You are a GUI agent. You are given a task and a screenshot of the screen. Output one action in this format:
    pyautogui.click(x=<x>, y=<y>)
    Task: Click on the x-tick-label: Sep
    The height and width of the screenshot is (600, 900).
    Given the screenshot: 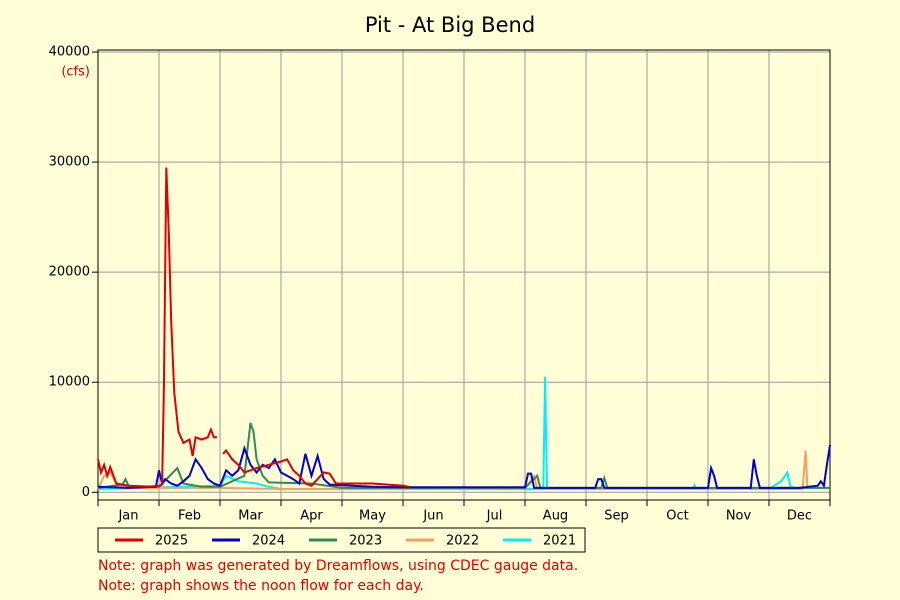 What is the action you would take?
    pyautogui.click(x=616, y=516)
    